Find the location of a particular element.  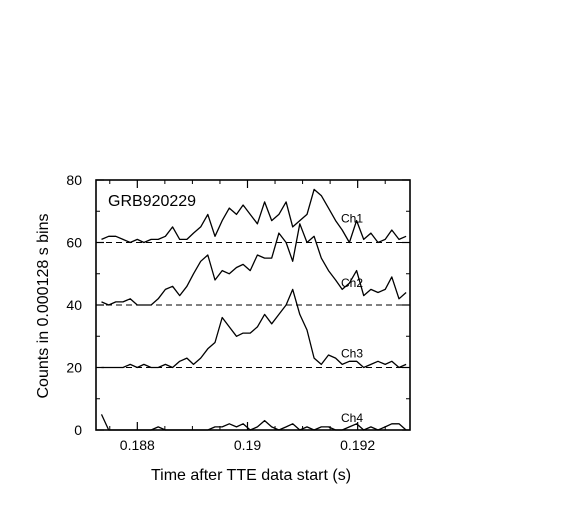

x-tick-label: 0.188 is located at coordinates (137, 445).